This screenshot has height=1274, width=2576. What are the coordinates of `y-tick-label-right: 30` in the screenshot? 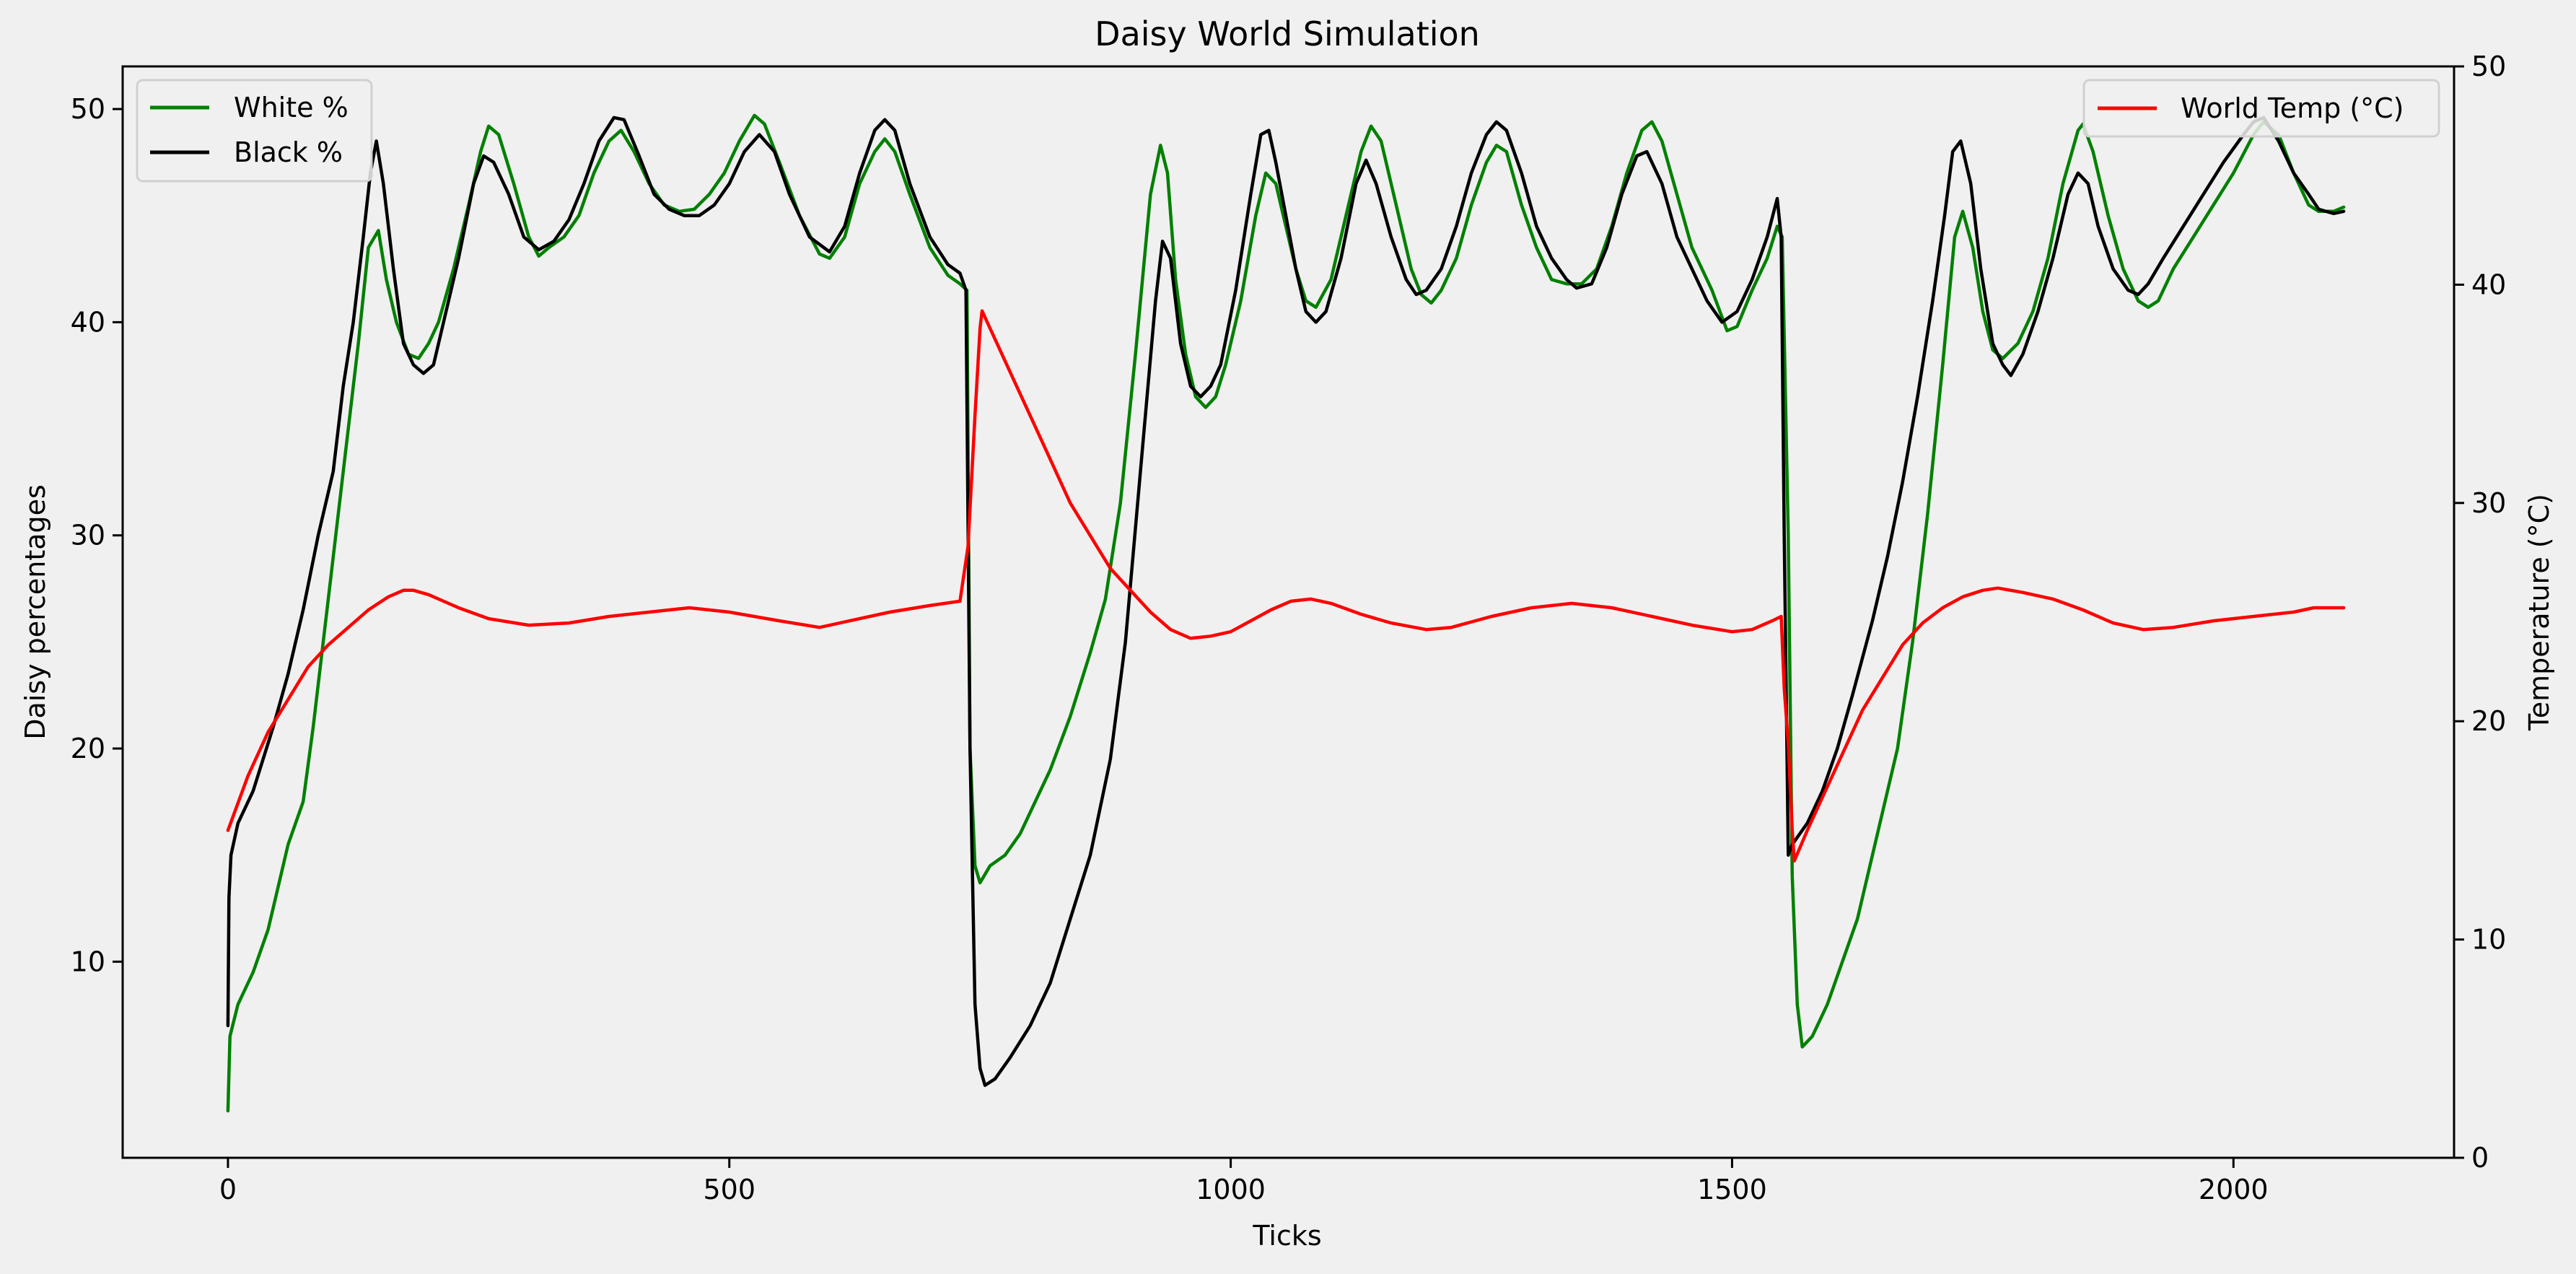 It's located at (2488, 503).